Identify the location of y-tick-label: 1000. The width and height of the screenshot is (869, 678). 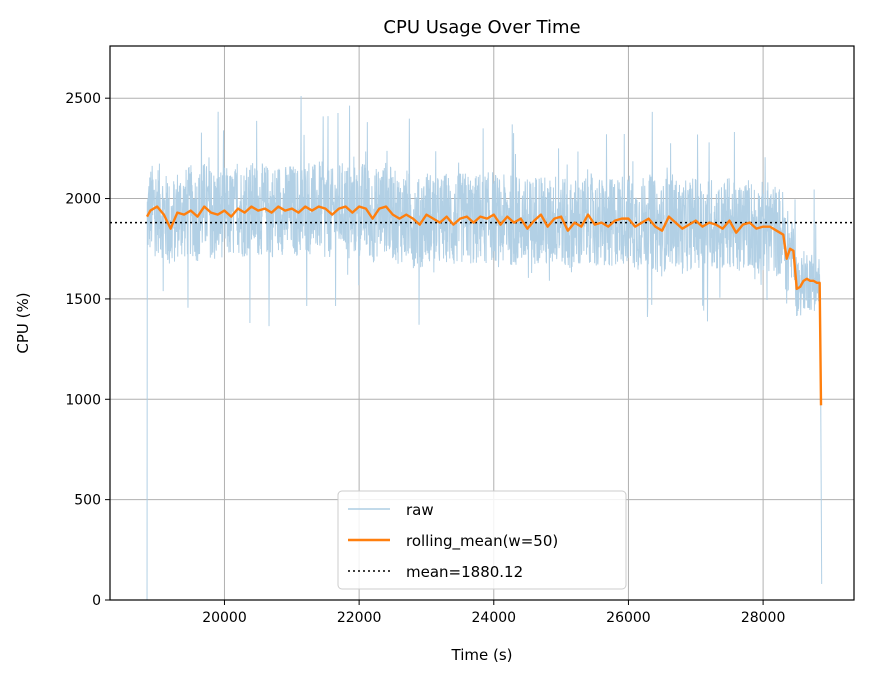
(83, 400).